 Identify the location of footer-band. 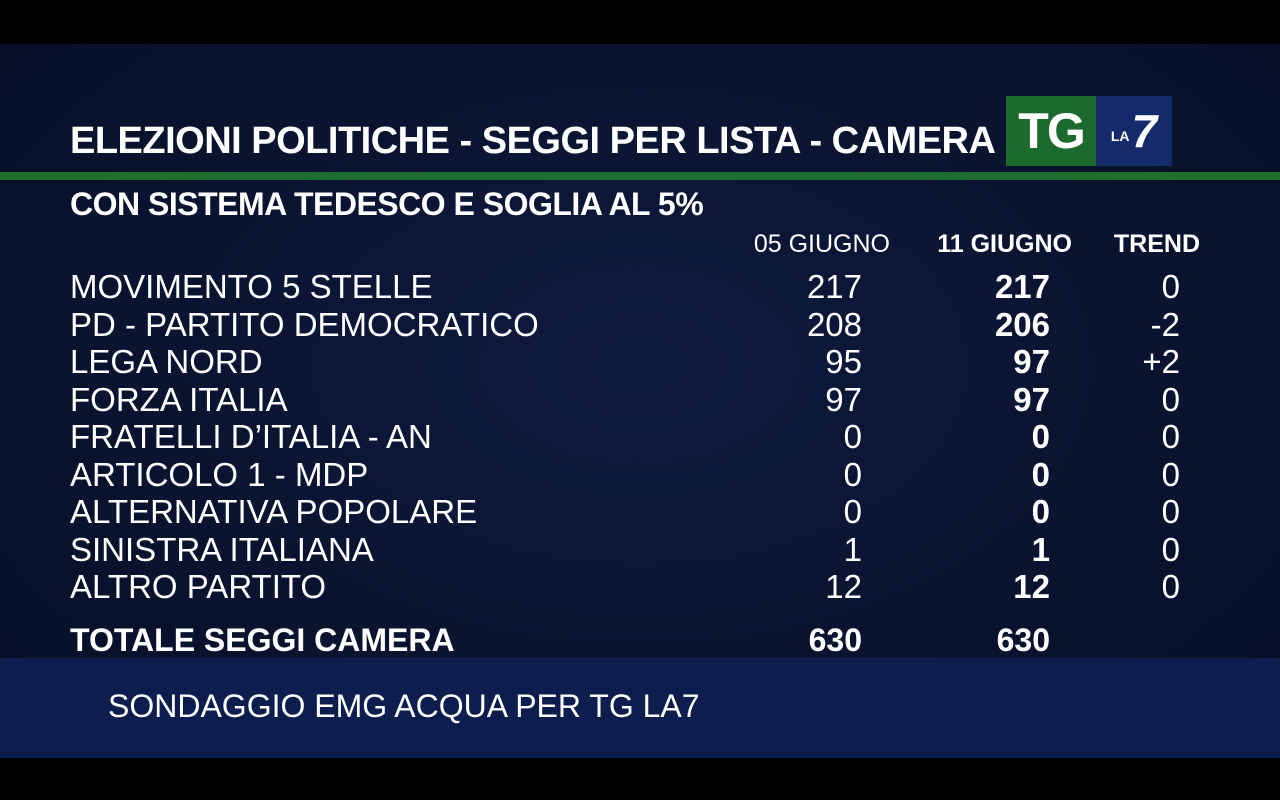
(640, 708).